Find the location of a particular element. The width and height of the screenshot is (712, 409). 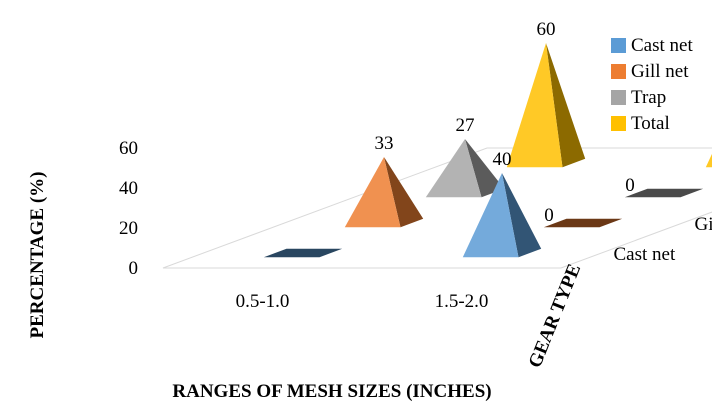

x-tick-label: 0.5-1.0 is located at coordinates (263, 301).